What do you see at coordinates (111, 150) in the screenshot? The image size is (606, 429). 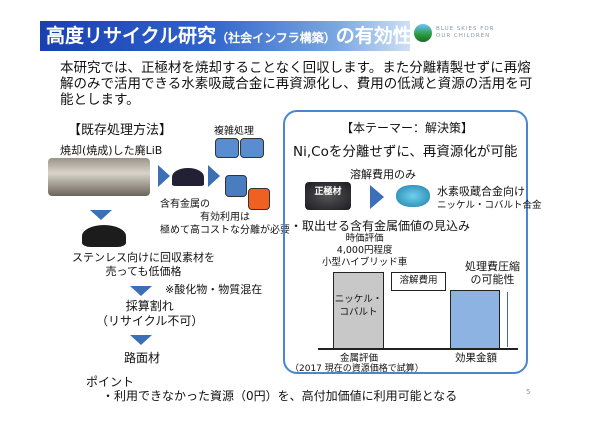 I see `burned-lib-label: 焼却(焼成)した廃LiB` at bounding box center [111, 150].